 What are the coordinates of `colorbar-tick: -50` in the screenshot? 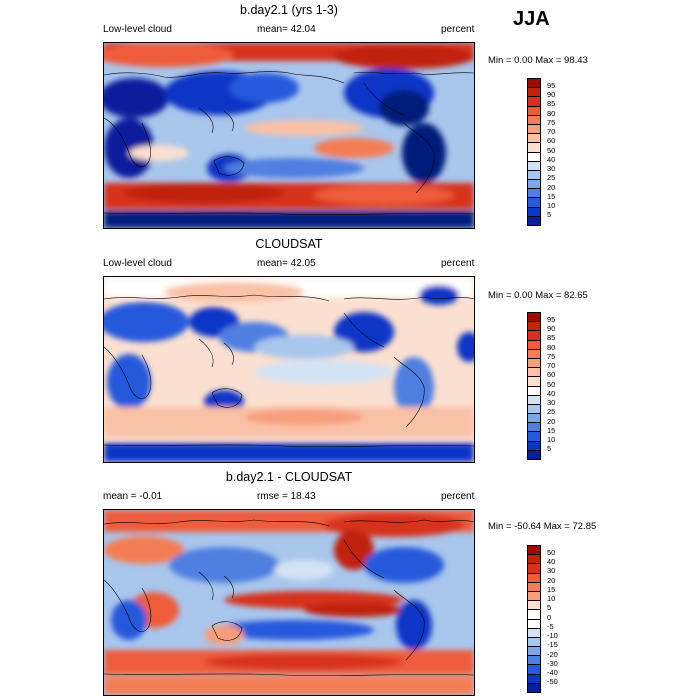 It's located at (552, 681).